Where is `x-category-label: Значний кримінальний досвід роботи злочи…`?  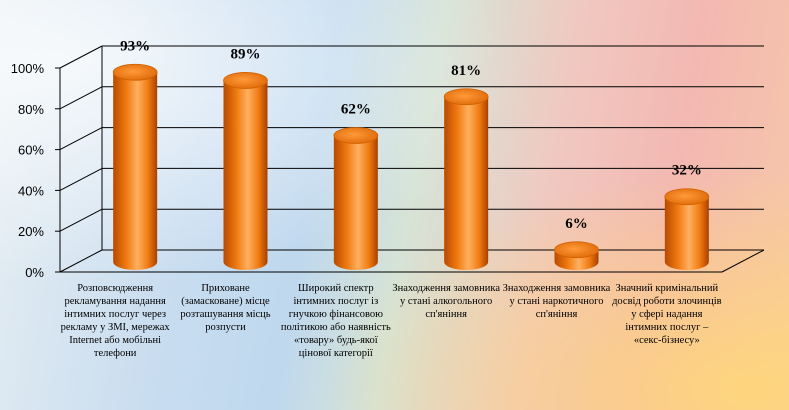 x-category-label: Значний кримінальний досвід роботи злочи… is located at coordinates (667, 314).